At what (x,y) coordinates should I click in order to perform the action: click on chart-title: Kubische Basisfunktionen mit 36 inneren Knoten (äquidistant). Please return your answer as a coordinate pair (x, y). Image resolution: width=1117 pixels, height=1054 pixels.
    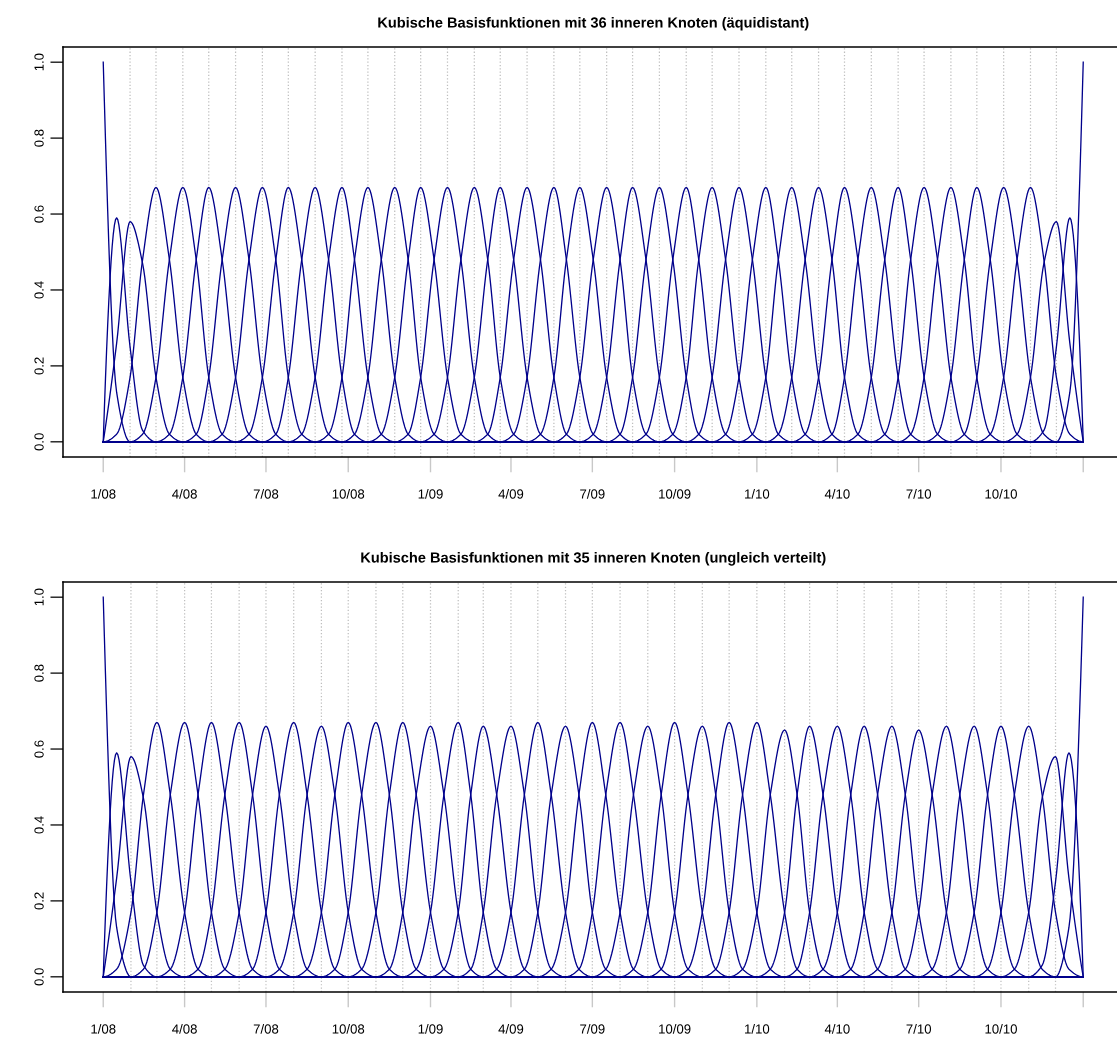
    Looking at the image, I should click on (593, 23).